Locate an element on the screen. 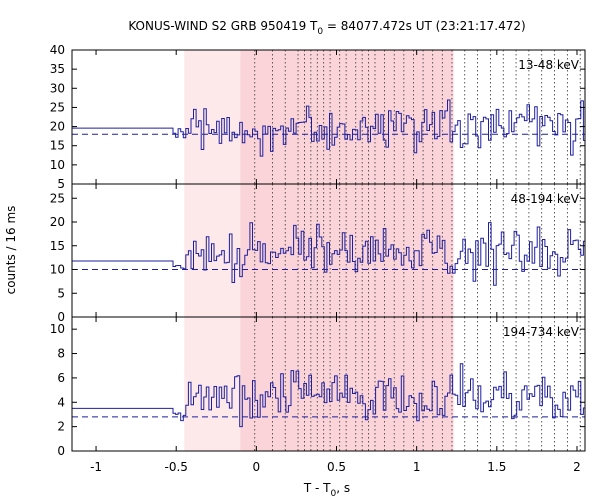 This screenshot has height=500, width=600. energy-band-label: 194-734 keV is located at coordinates (541, 332).